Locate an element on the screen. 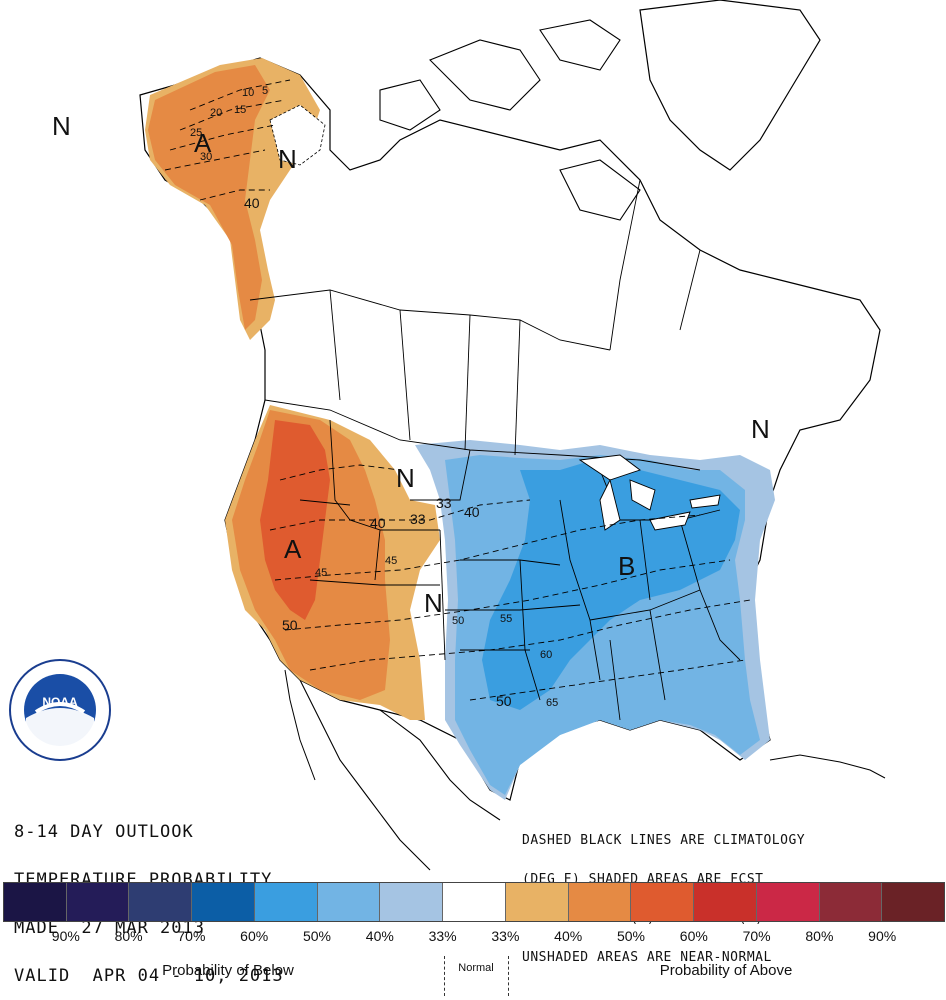 This screenshot has width=946, height=1000. contour-label: 60 is located at coordinates (546, 655).